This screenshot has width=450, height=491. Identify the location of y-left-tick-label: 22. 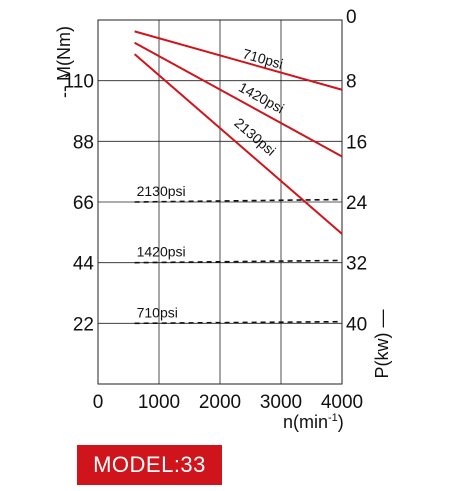
(83, 324).